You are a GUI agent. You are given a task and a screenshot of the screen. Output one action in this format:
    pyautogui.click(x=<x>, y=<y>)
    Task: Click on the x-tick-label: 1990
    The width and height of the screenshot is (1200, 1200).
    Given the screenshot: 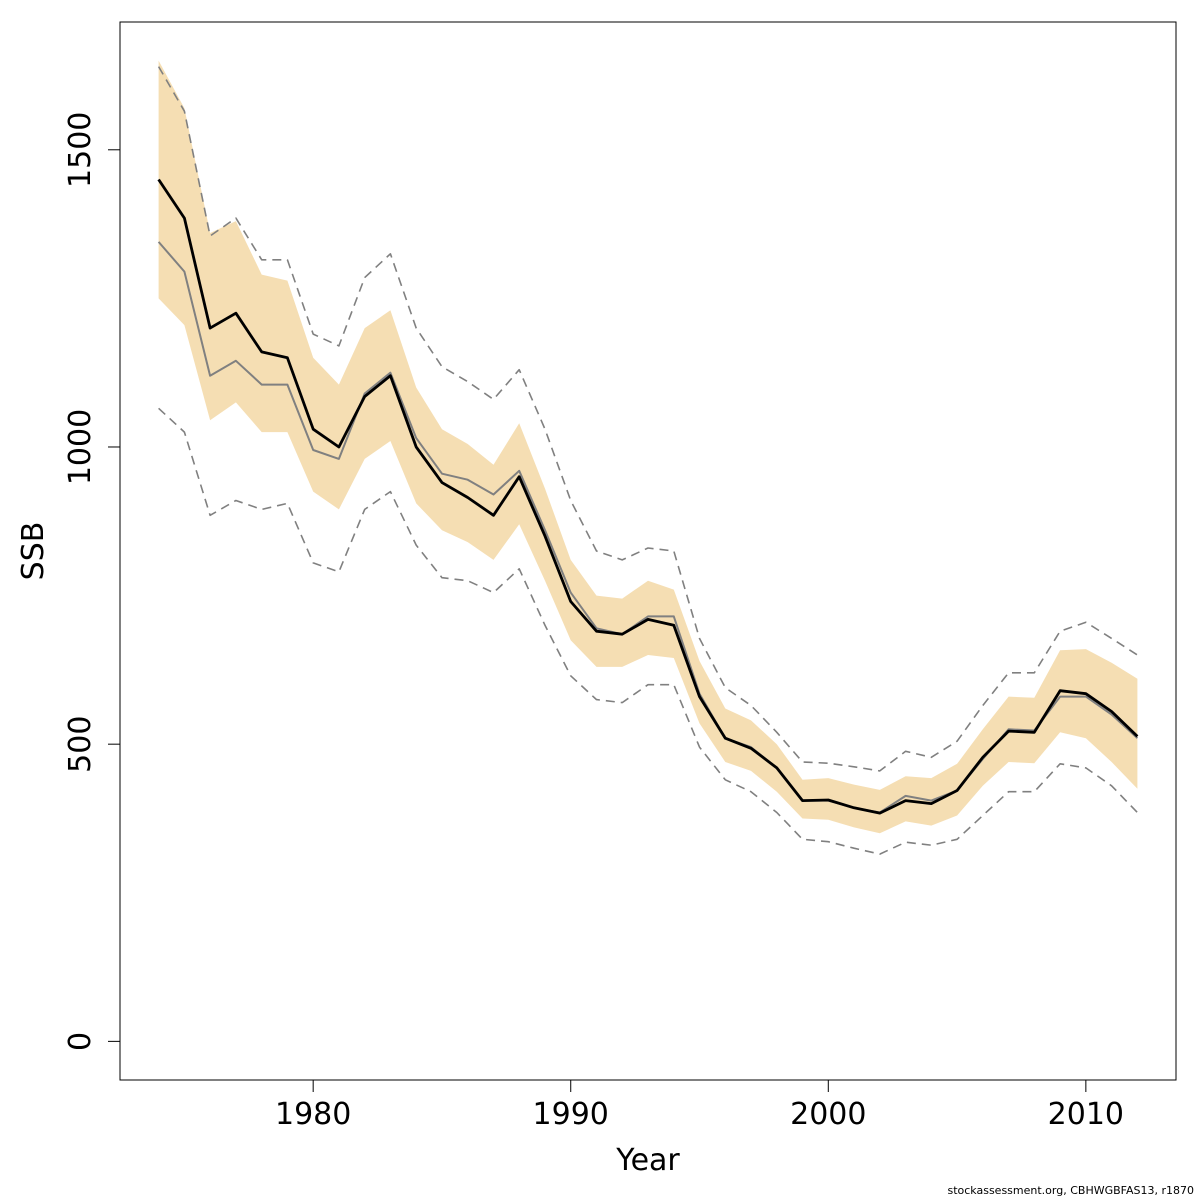 What is the action you would take?
    pyautogui.click(x=571, y=1114)
    